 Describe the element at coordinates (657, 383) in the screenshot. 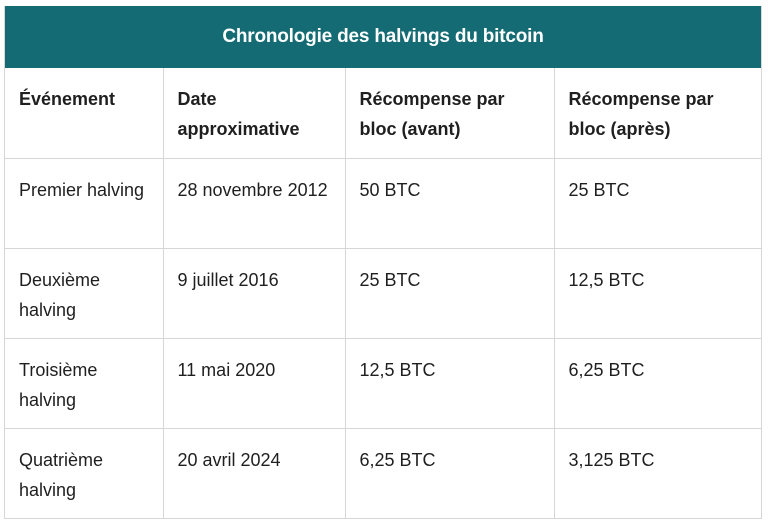

I see `reward-after-cell: 6,25 BTC` at that location.